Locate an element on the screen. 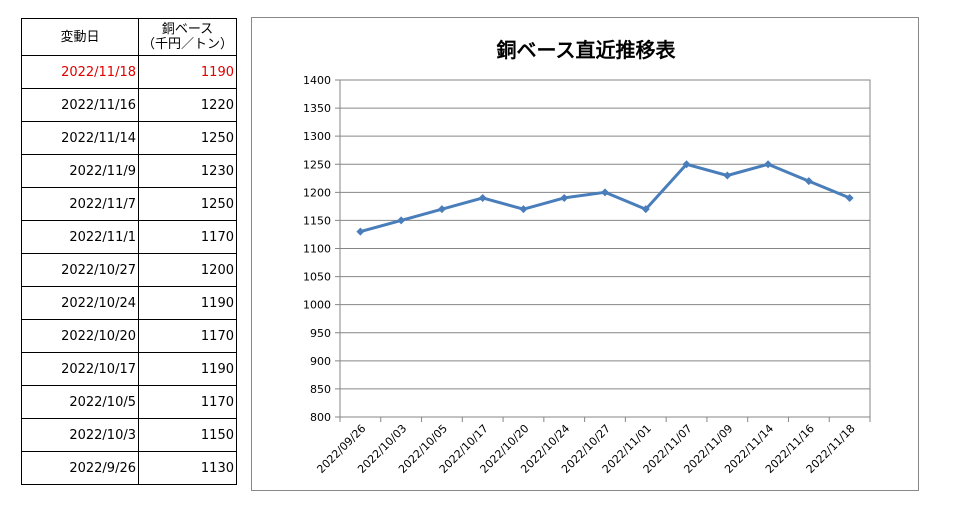  table-row: 2022/11/18 1190 is located at coordinates (129, 72).